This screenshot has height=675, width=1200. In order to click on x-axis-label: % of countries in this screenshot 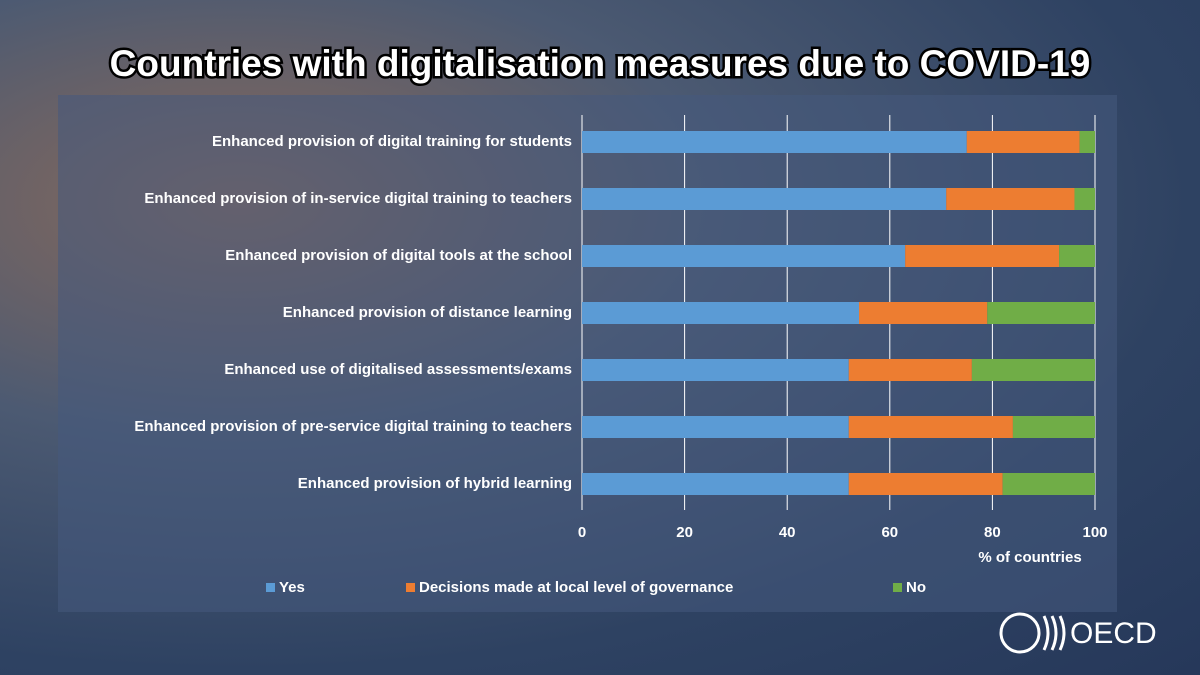, I will do `click(1029, 557)`.